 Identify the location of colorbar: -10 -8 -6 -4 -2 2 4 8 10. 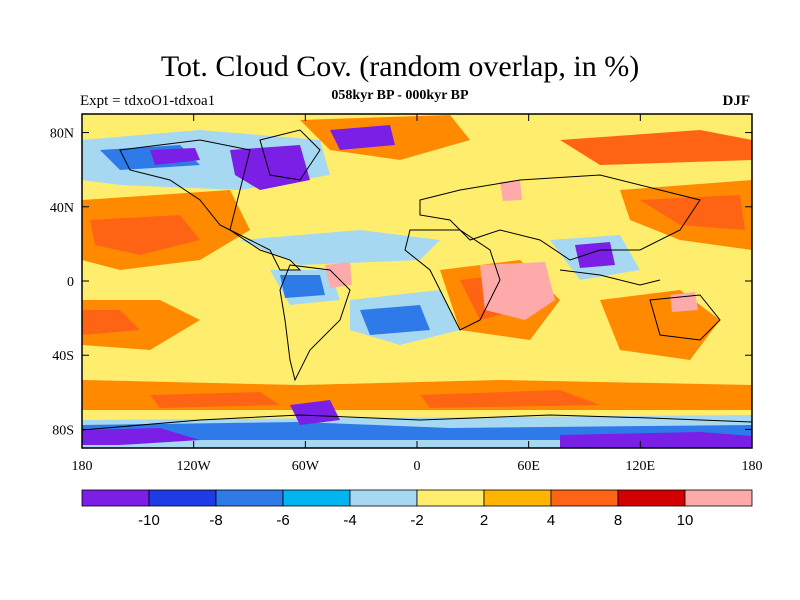
(417, 509).